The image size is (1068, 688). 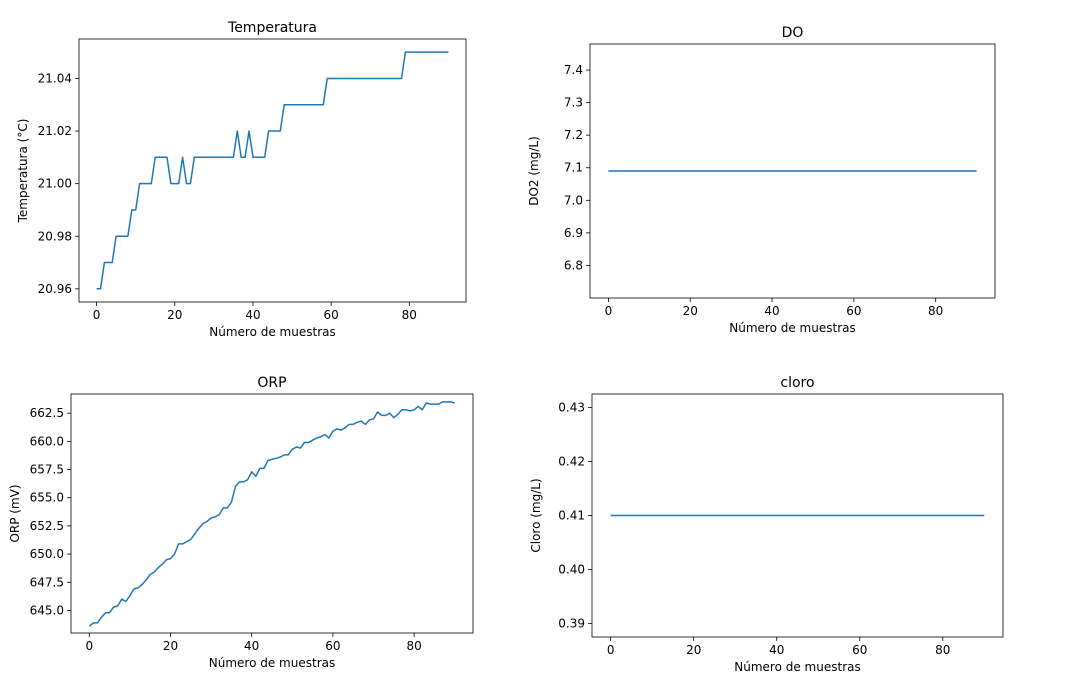 What do you see at coordinates (573, 233) in the screenshot?
I see `y-tick-label: 6.9` at bounding box center [573, 233].